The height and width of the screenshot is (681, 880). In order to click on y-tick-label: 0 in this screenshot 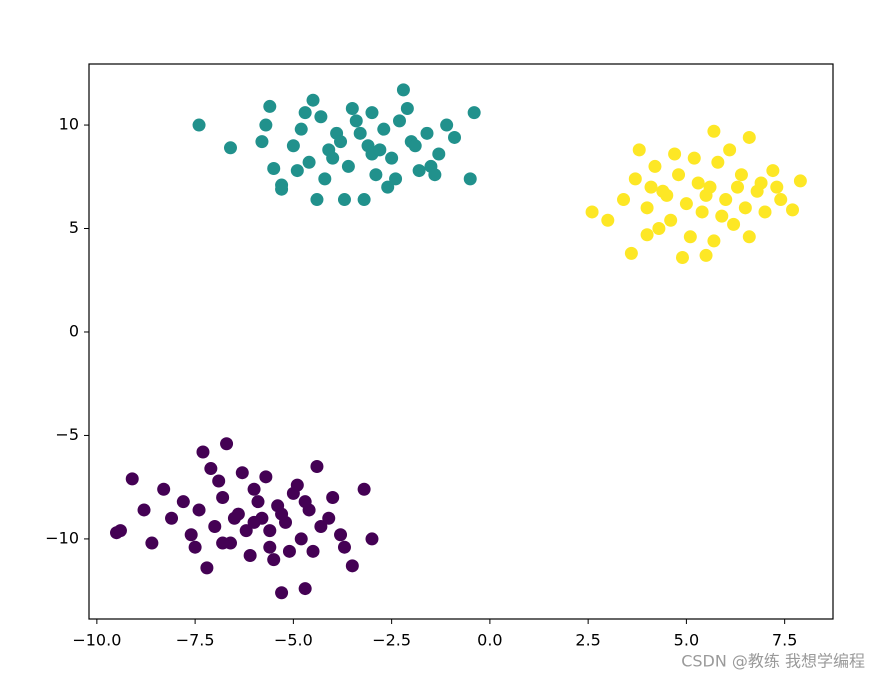, I will do `click(74, 330)`.